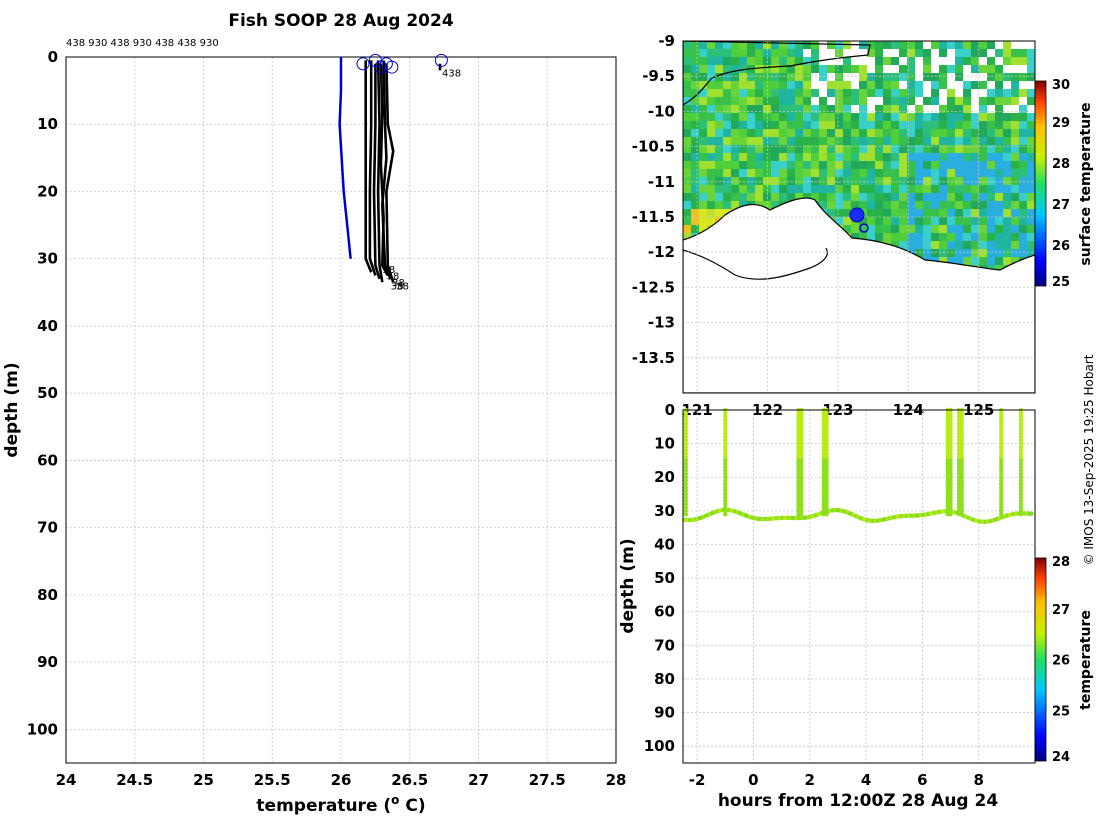 The height and width of the screenshot is (820, 1100). What do you see at coordinates (1086, 660) in the screenshot?
I see `temperature-colorbar-label: temperature` at bounding box center [1086, 660].